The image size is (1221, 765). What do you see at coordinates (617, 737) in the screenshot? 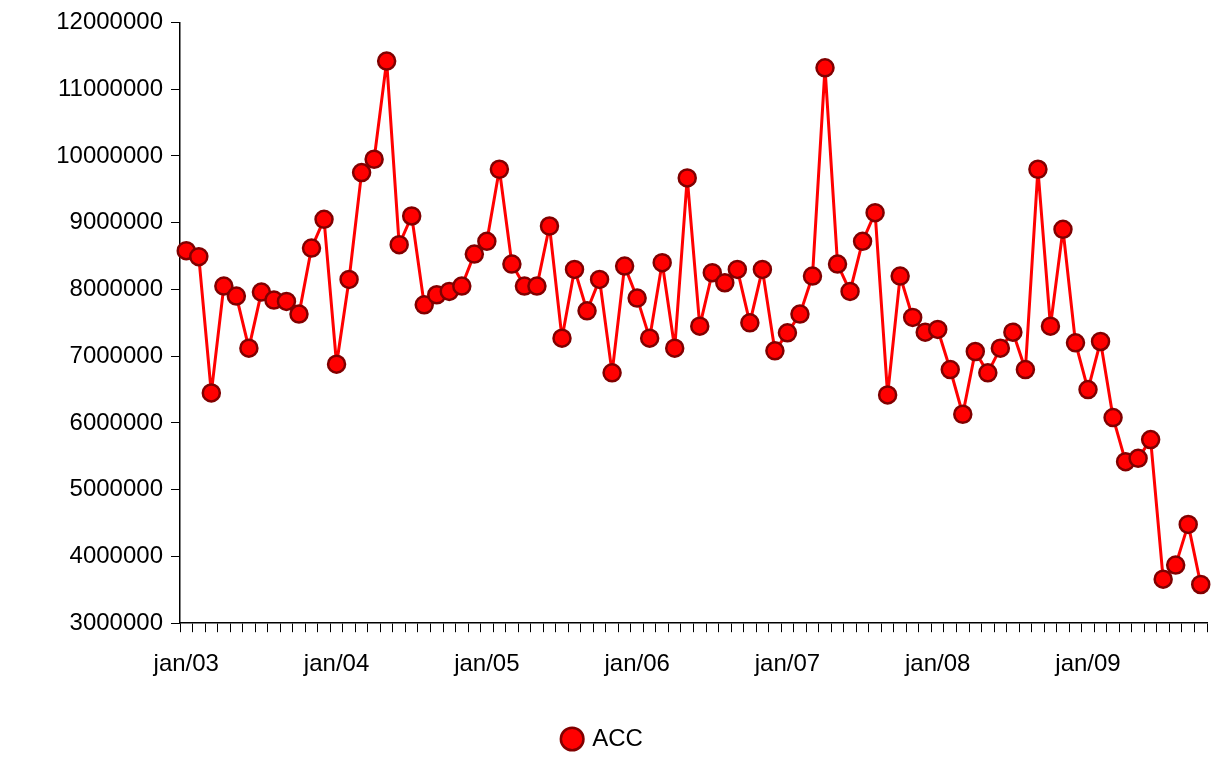
I see `legend-label: ACC` at bounding box center [617, 737].